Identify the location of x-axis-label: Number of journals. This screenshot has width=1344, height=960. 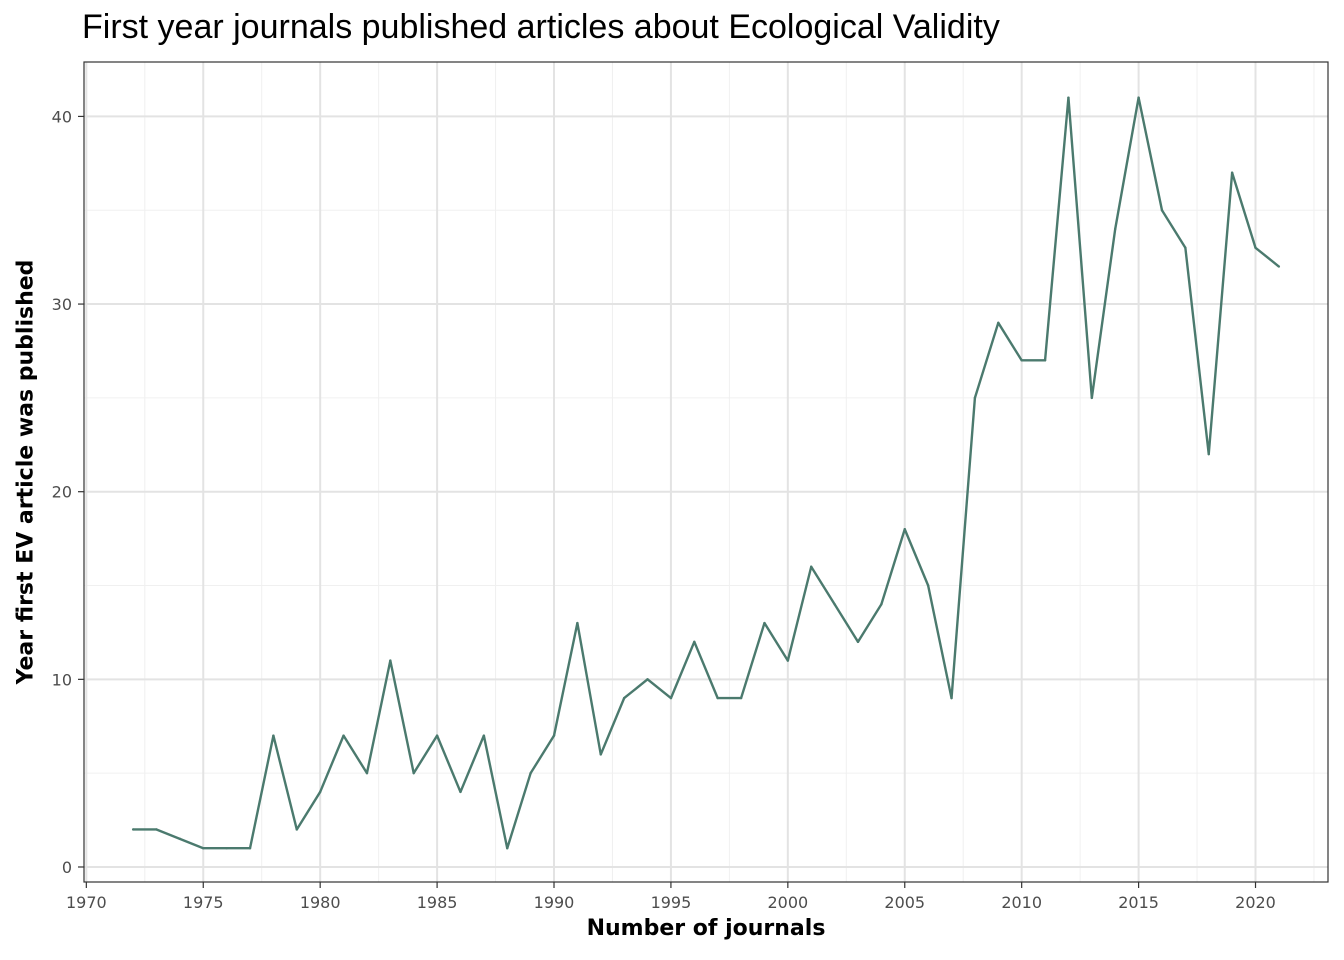
(706, 928).